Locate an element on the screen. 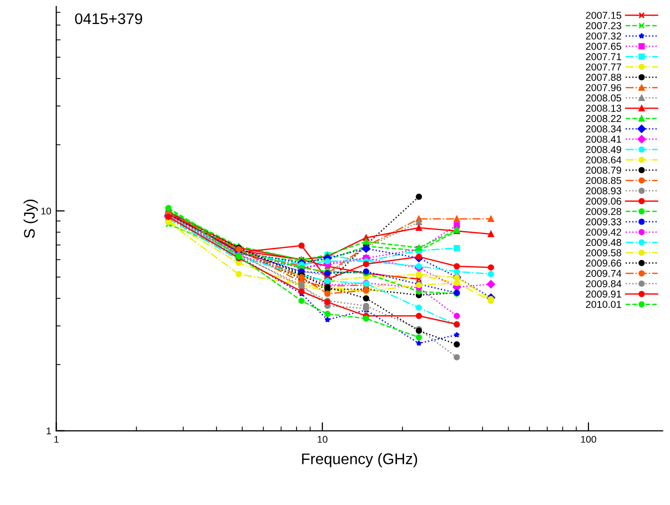 The image size is (670, 505). y-axis-title: S (Jy) is located at coordinates (31, 219).